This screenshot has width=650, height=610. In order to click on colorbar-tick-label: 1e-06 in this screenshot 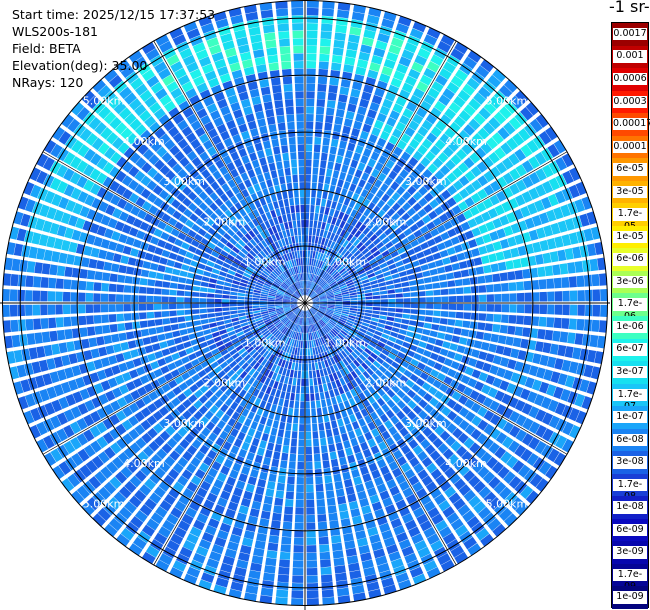, I will do `click(630, 327)`.